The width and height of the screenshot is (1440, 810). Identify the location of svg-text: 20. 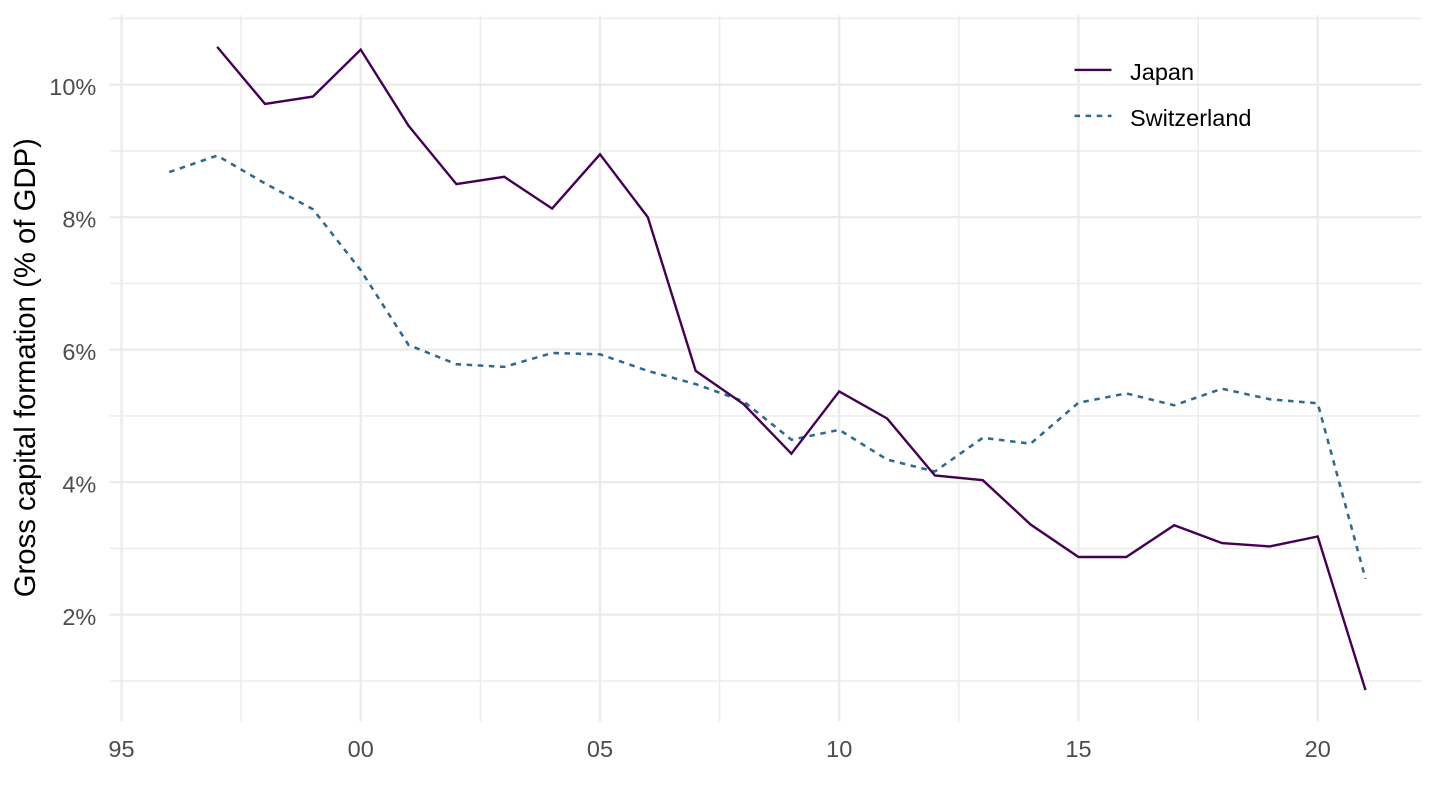
(1318, 749).